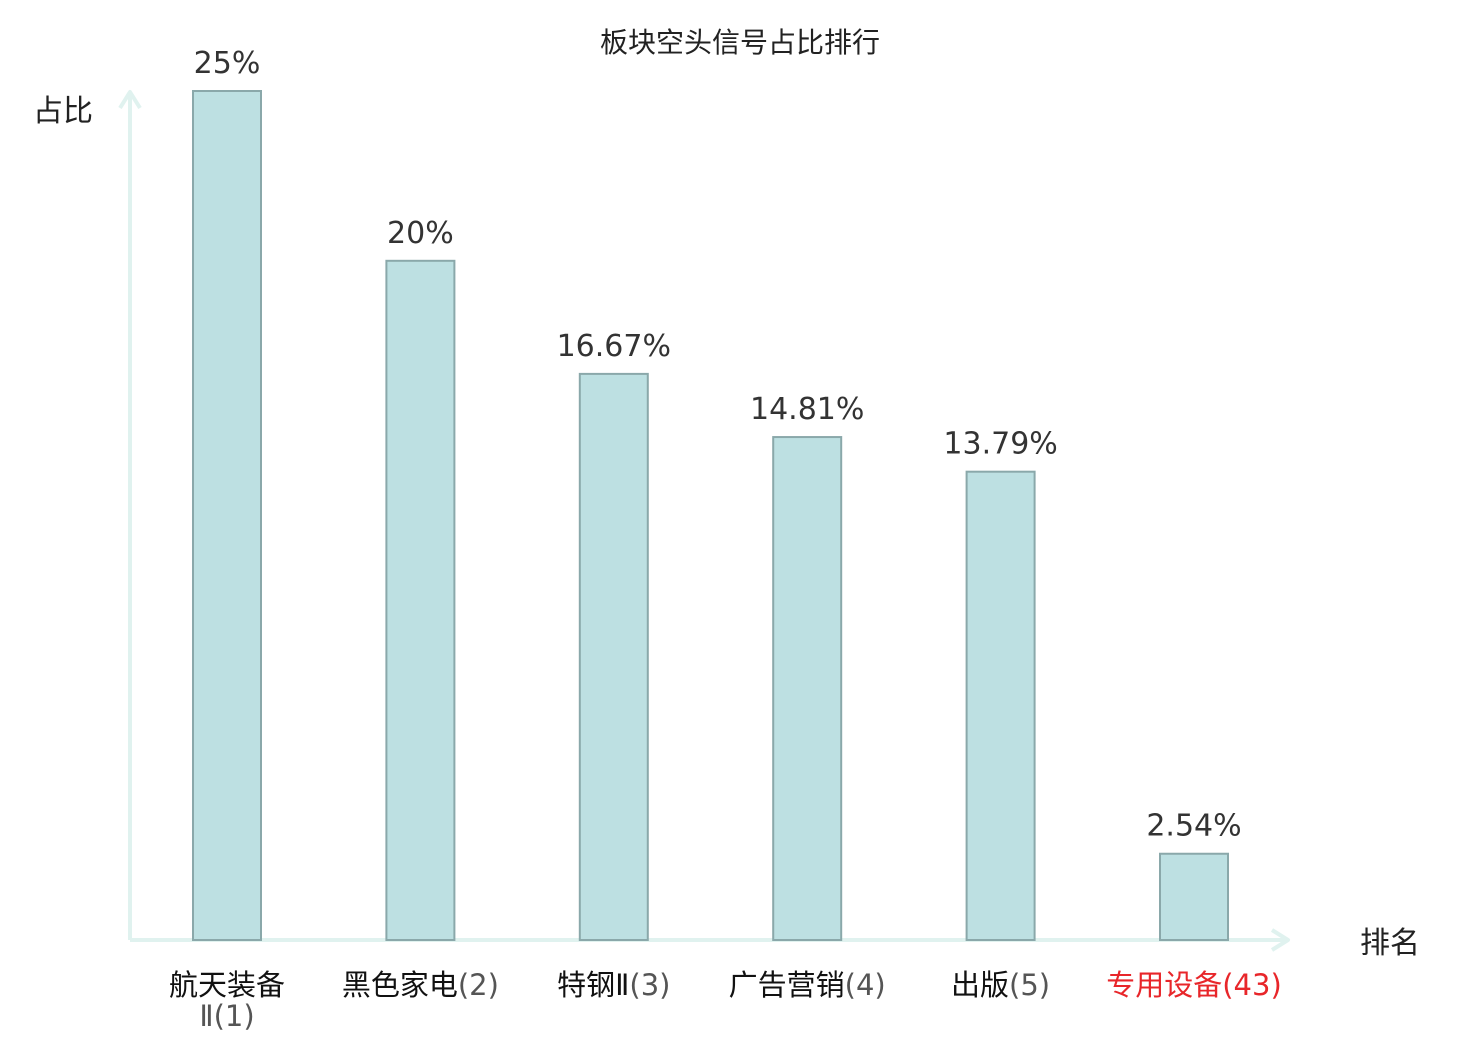  Describe the element at coordinates (807, 985) in the screenshot. I see `category-label-4: 广告营销(4)` at that location.